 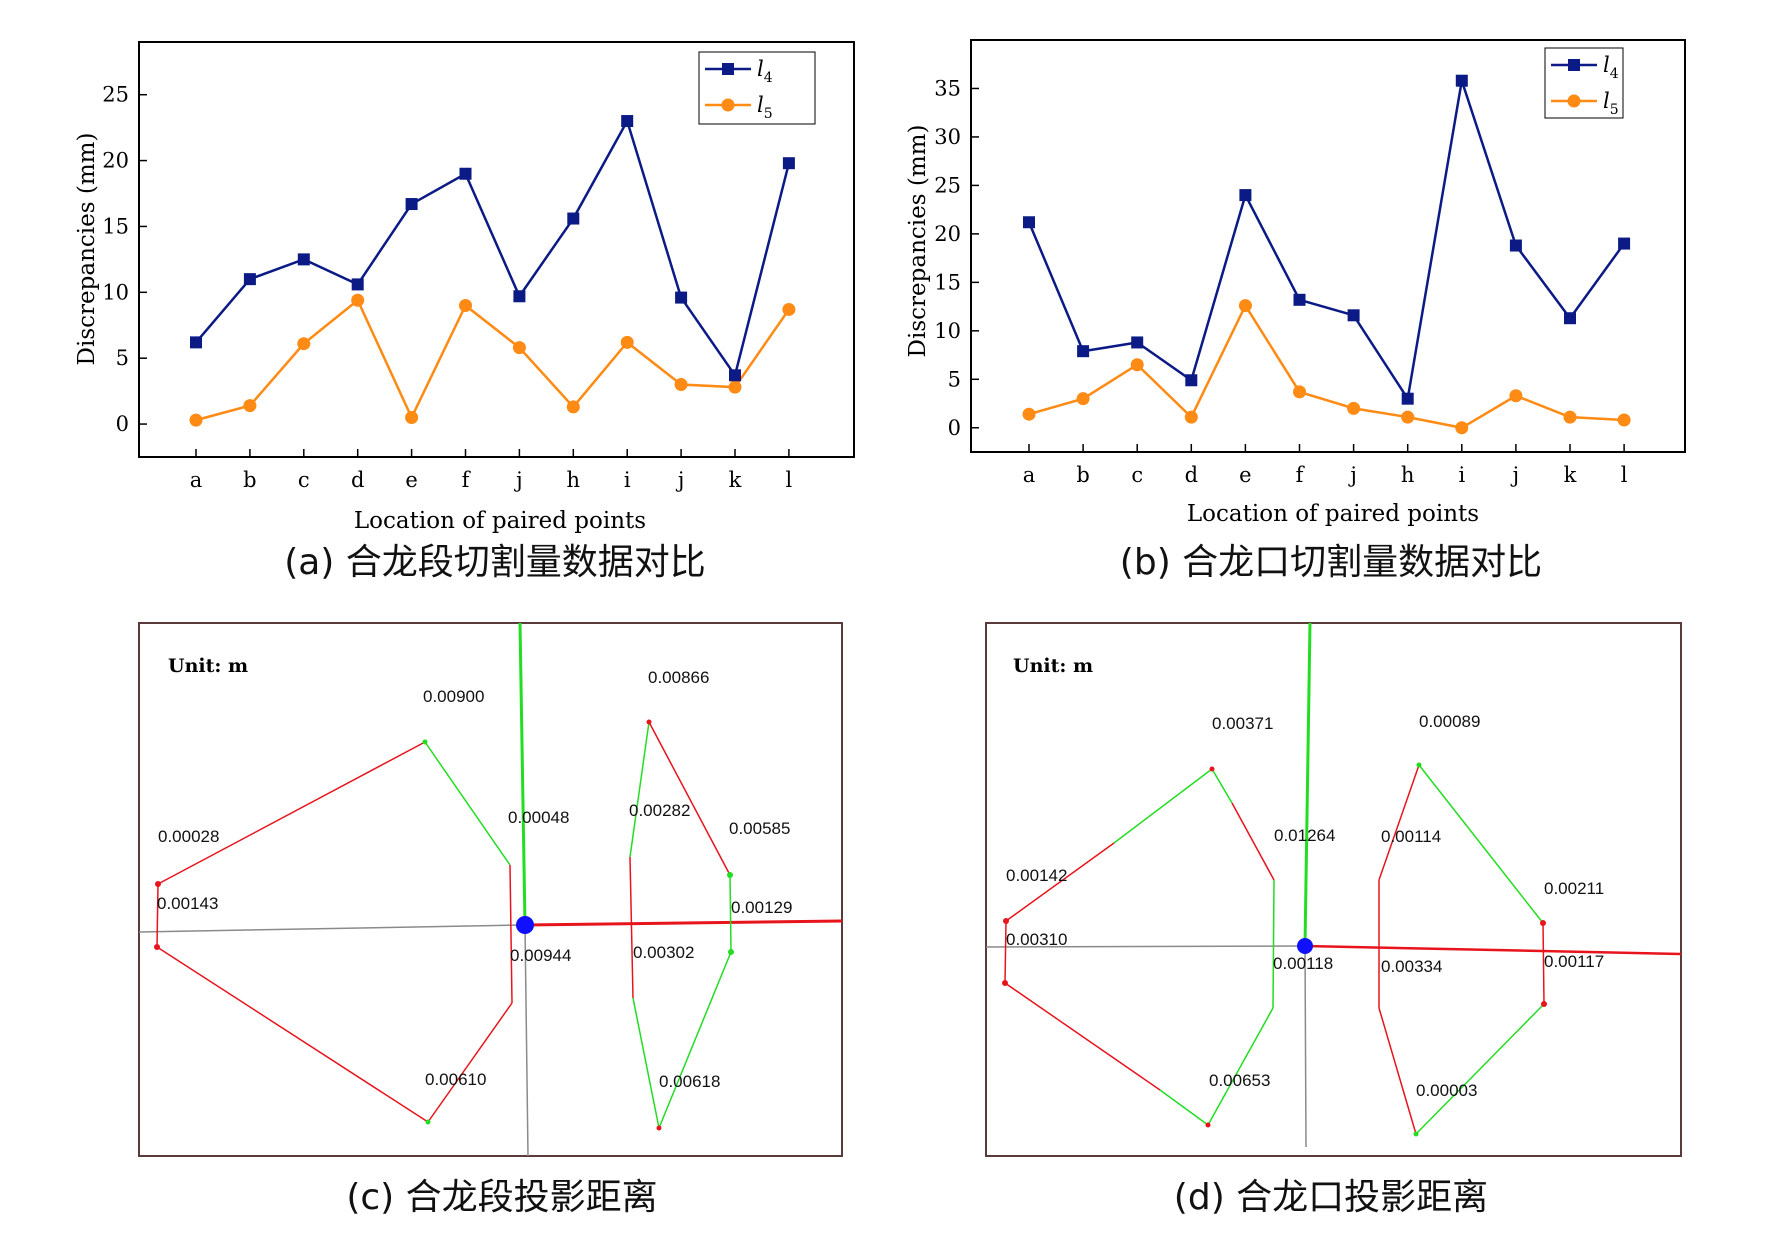 What do you see at coordinates (411, 480) in the screenshot?
I see `chart-a-xtick-label: e` at bounding box center [411, 480].